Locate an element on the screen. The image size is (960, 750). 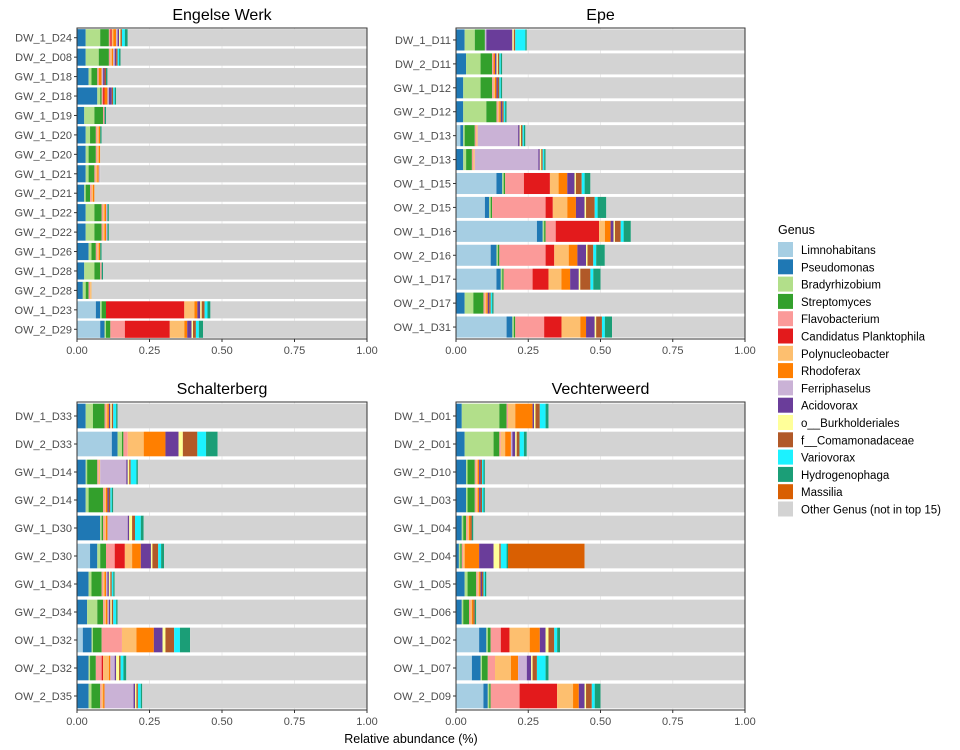
y-tick-label: OW_1_D16 is located at coordinates (422, 232).